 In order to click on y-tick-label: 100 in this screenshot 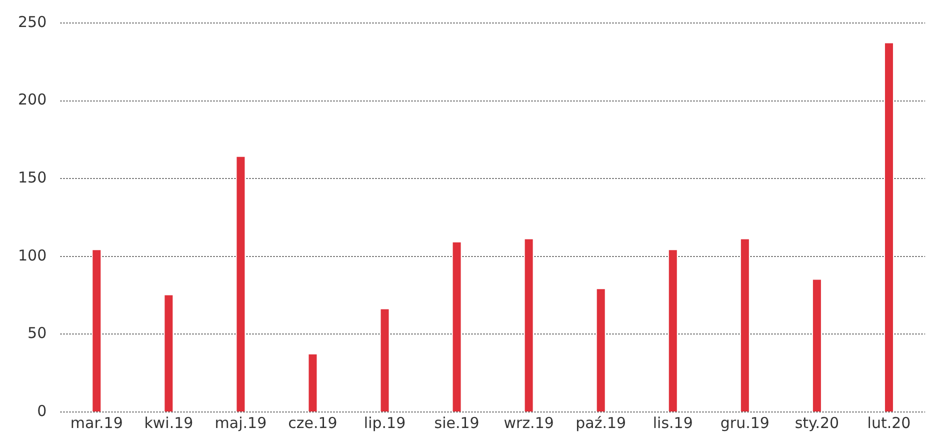, I will do `click(32, 255)`.